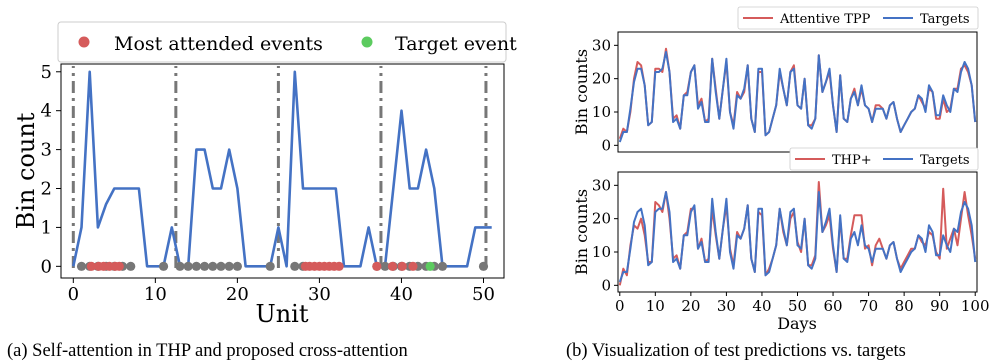 This screenshot has width=1006, height=364. Describe the element at coordinates (868, 306) in the screenshot. I see `right-bottom-x-tick-label: 70` at that location.